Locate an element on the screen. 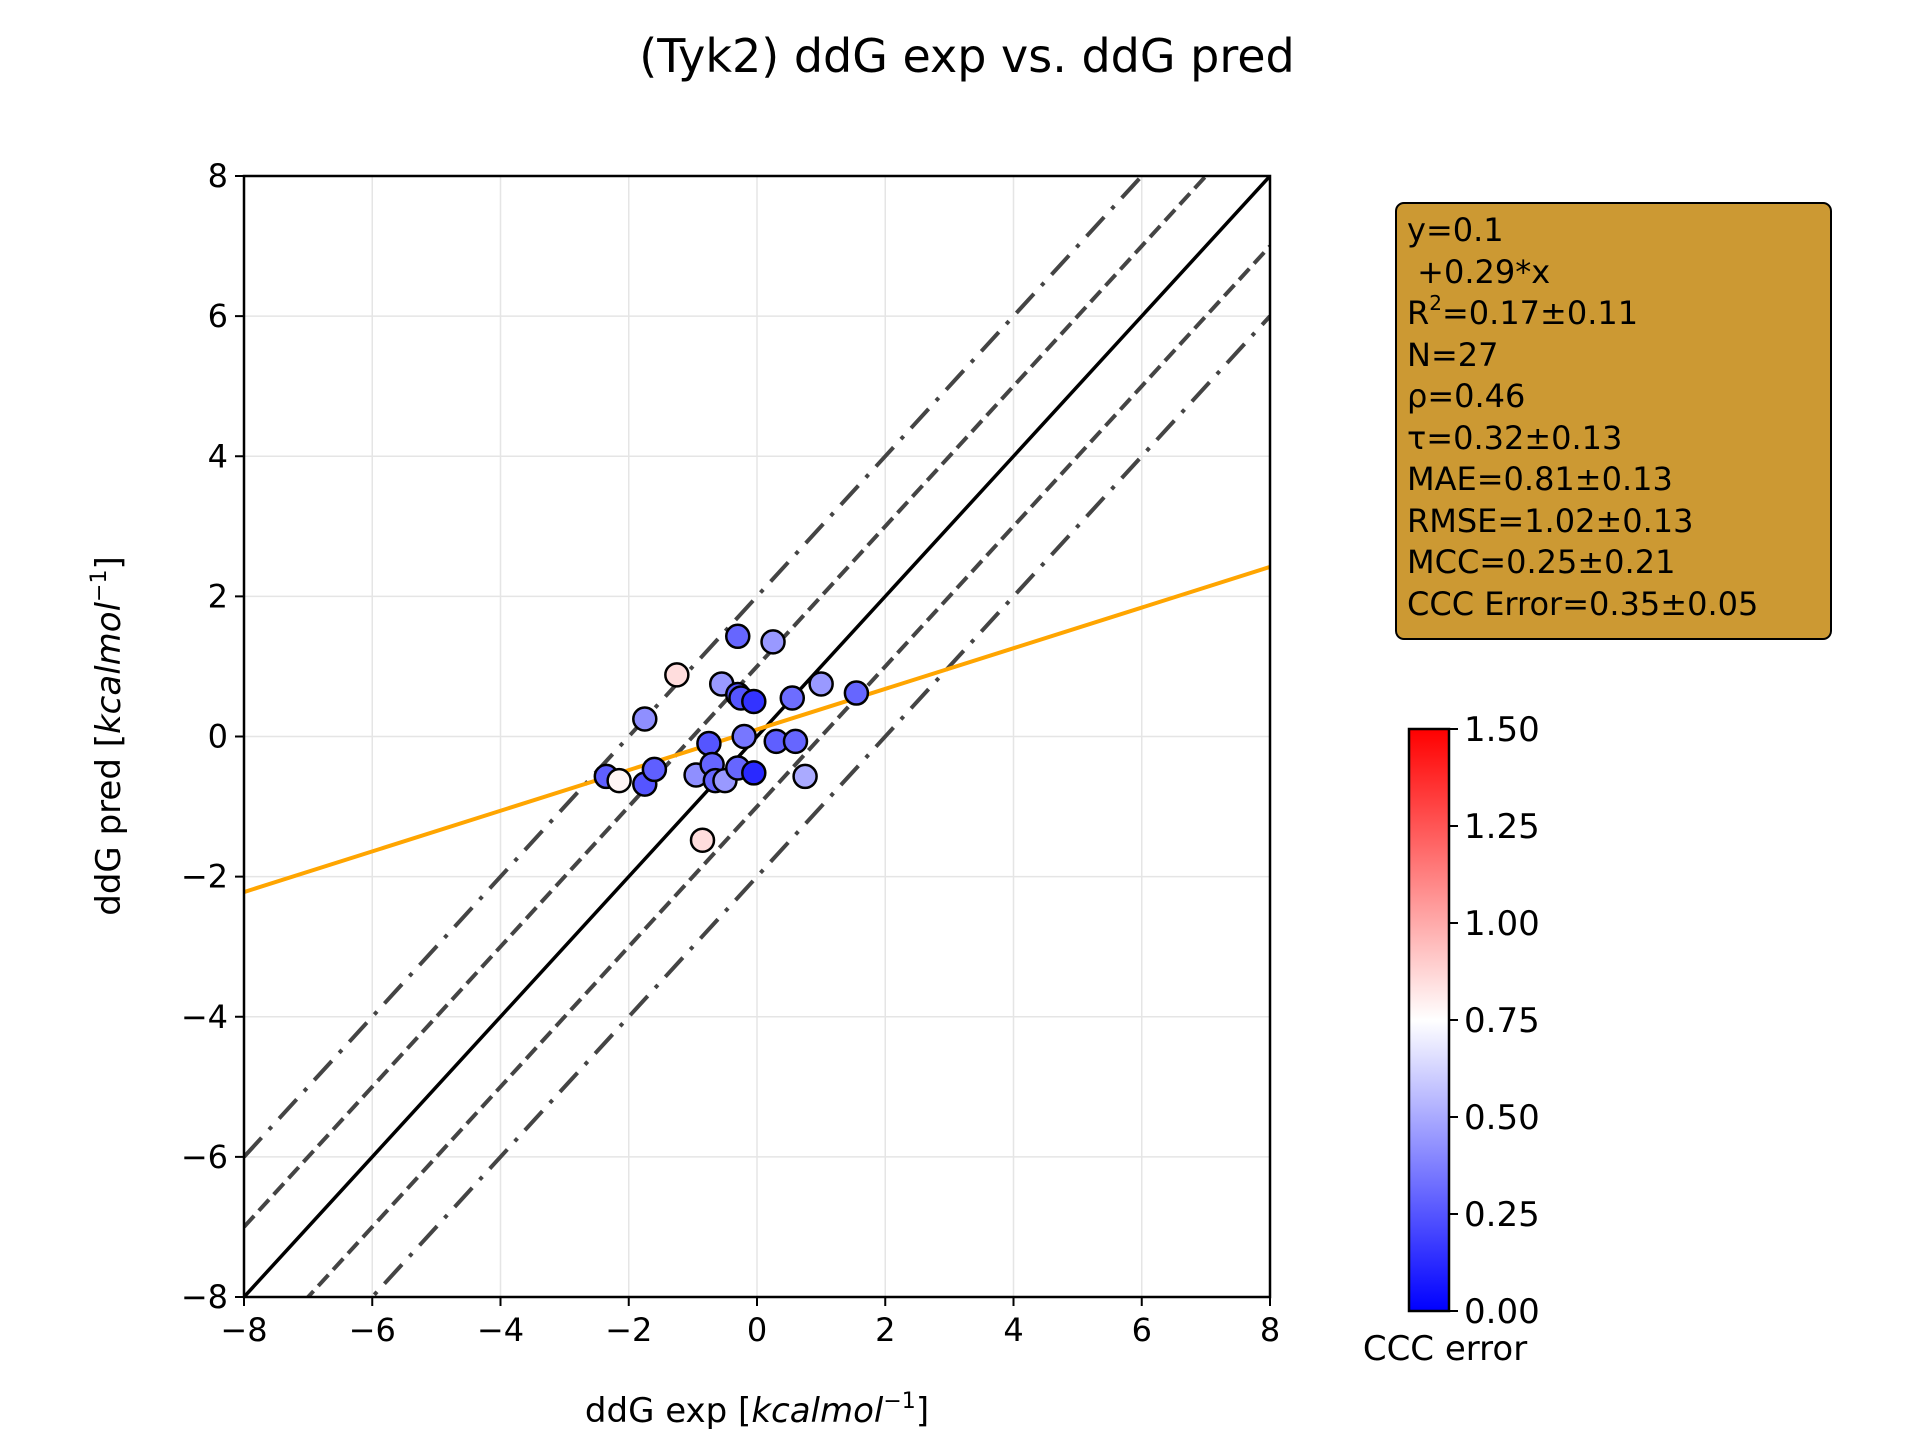  chart-title: (Tyk2) ddG exp vs. ddG pred is located at coordinates (966, 56).